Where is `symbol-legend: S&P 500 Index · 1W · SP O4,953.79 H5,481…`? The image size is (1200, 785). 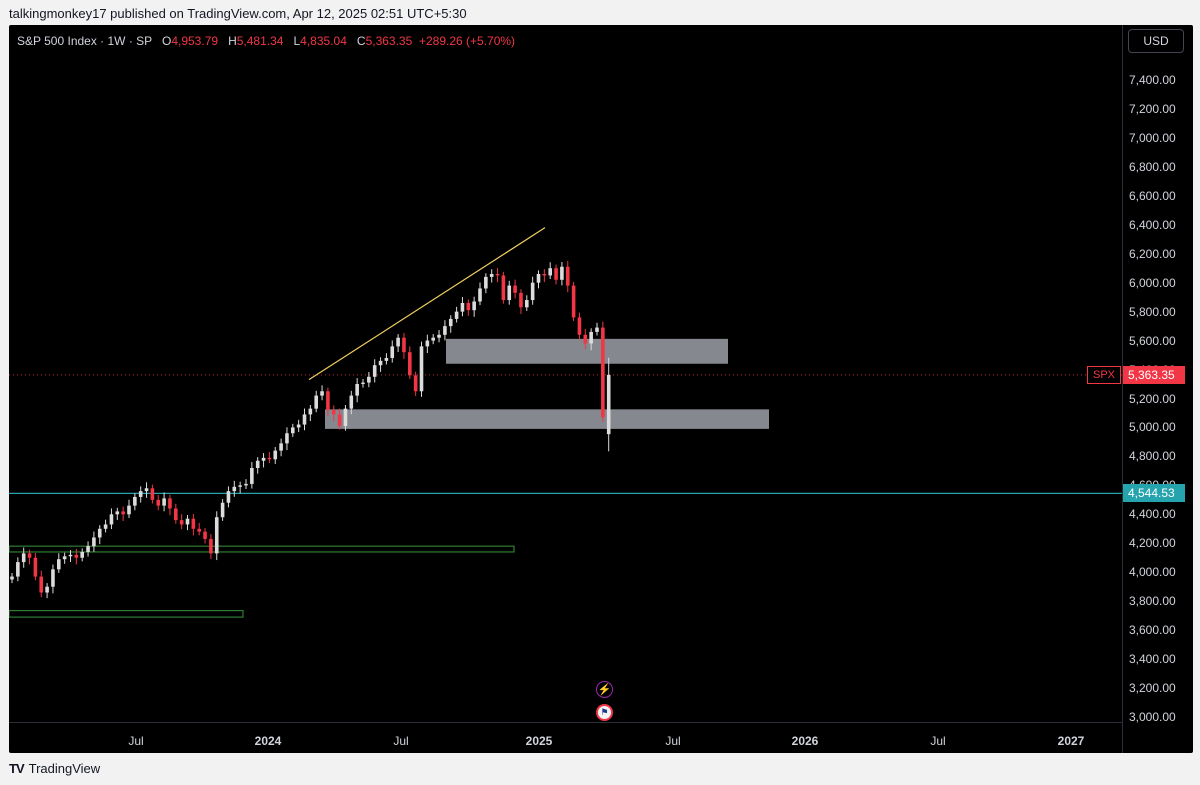 symbol-legend: S&P 500 Index · 1W · SP O4,953.79 H5,481… is located at coordinates (266, 41).